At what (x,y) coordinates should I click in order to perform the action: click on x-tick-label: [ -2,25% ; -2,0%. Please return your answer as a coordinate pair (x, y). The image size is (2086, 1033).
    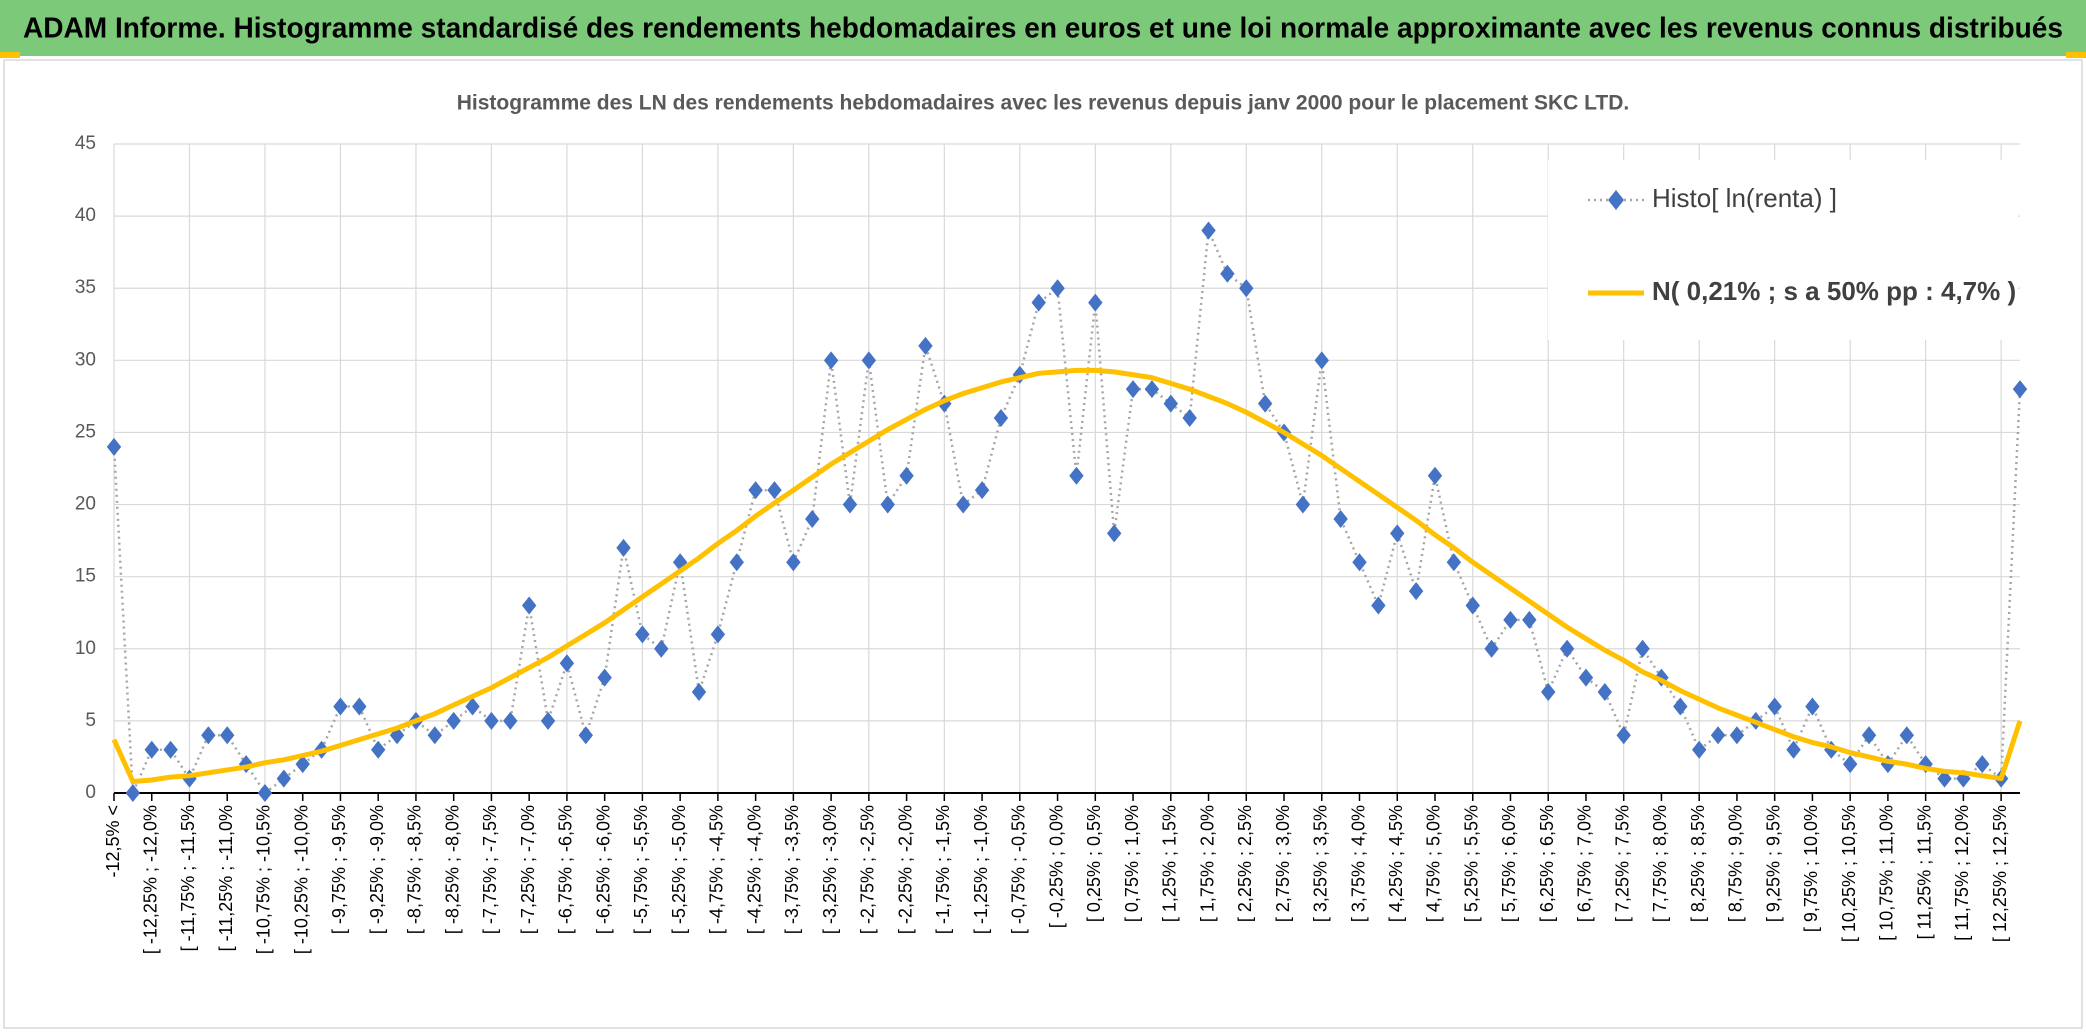
    Looking at the image, I should click on (905, 869).